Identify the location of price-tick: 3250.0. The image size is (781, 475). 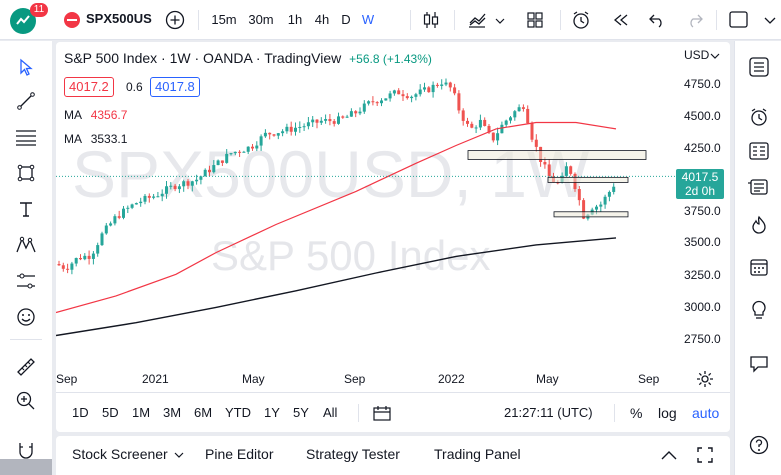
(702, 275).